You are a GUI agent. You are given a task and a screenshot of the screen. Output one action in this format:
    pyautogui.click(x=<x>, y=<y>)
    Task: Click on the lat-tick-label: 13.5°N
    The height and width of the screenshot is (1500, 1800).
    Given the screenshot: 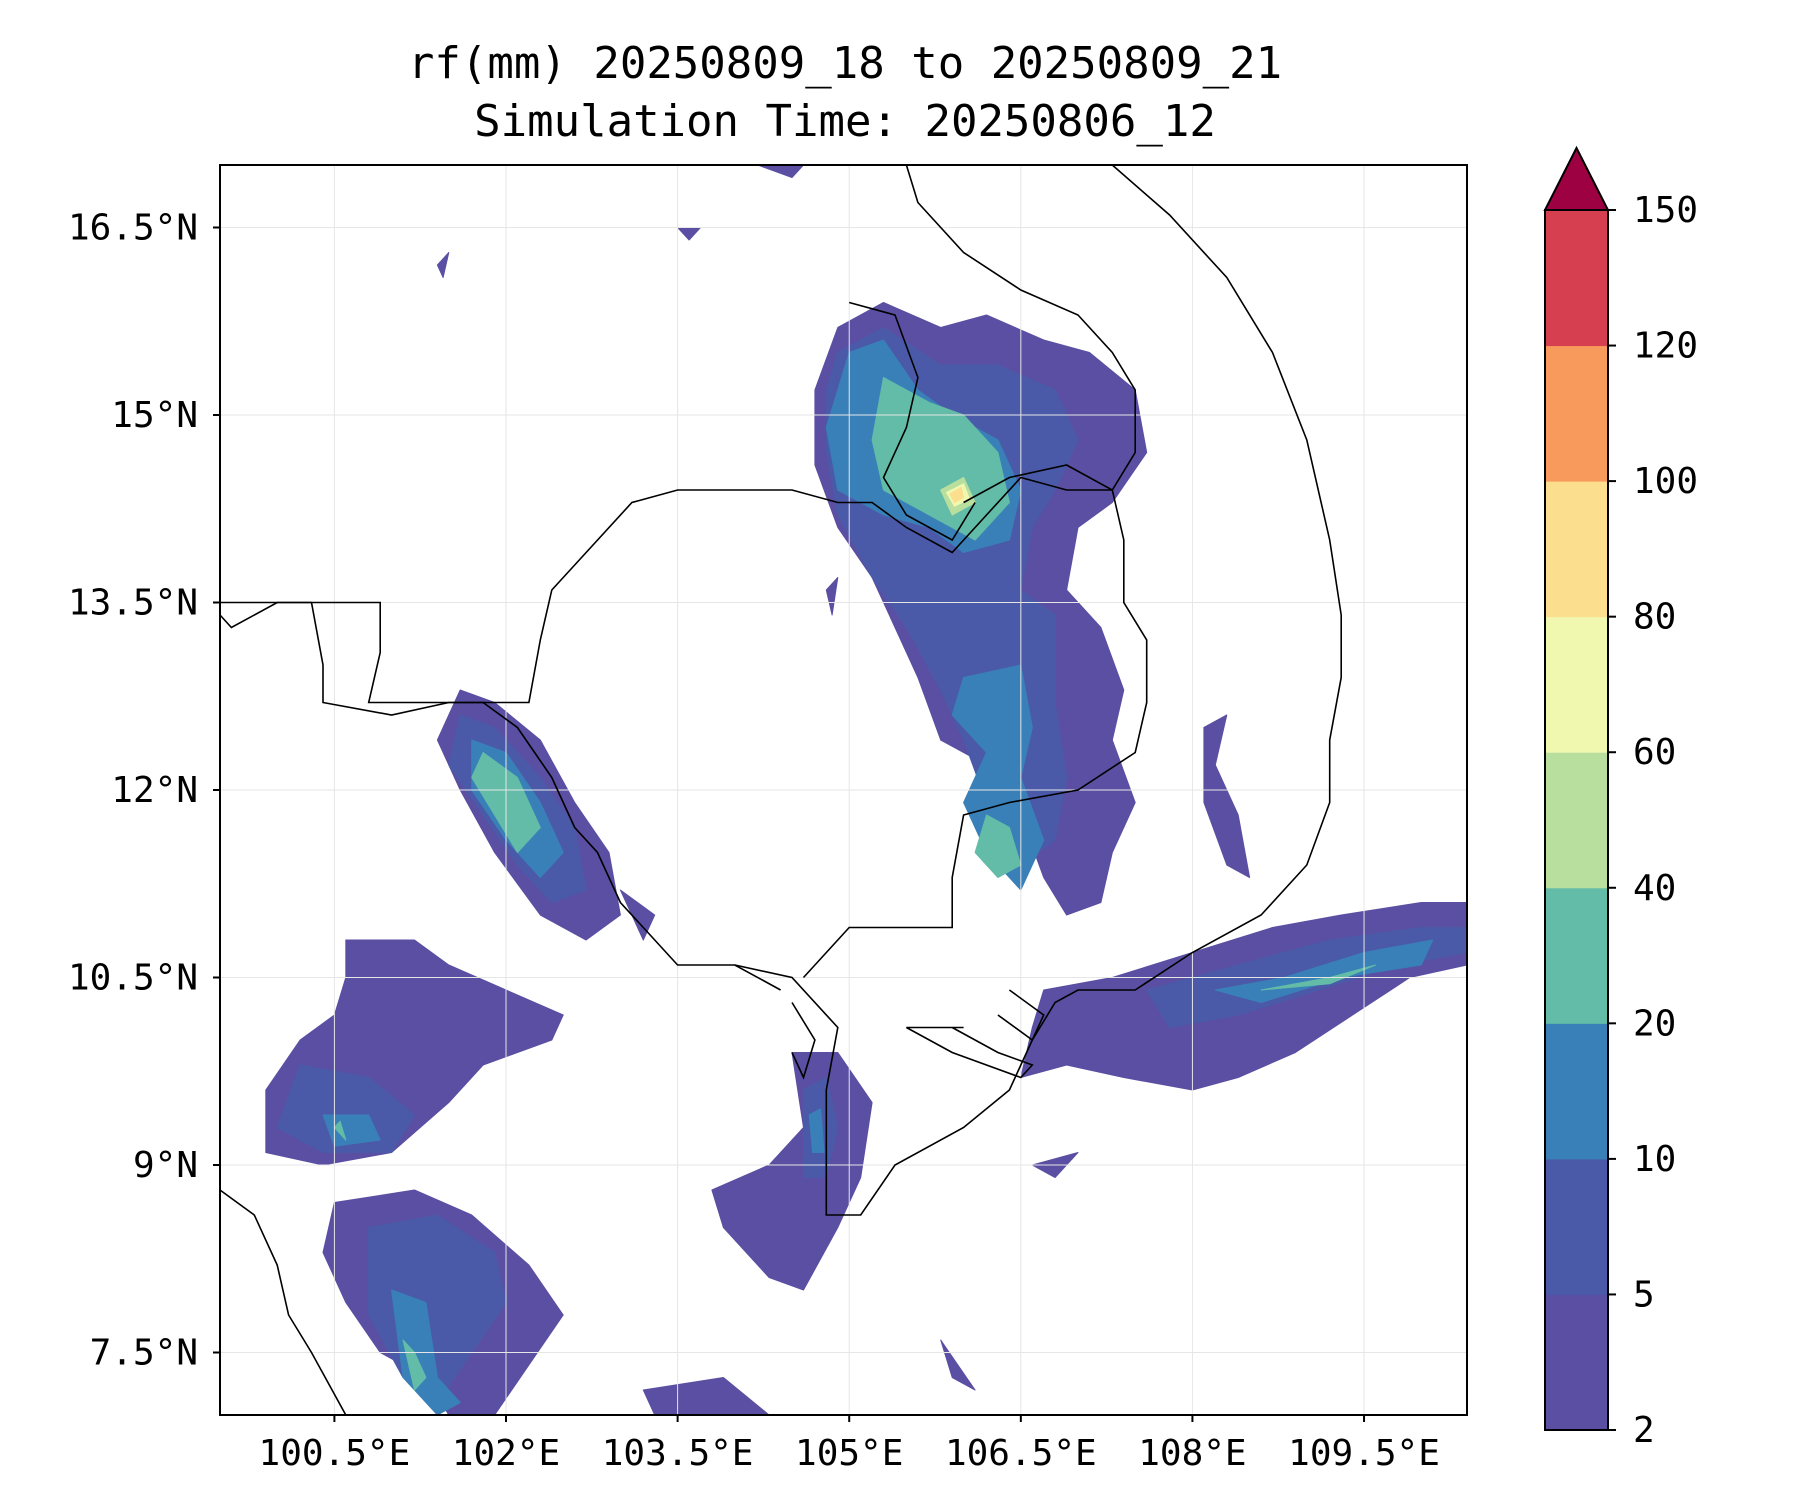 What is the action you would take?
    pyautogui.click(x=133, y=603)
    